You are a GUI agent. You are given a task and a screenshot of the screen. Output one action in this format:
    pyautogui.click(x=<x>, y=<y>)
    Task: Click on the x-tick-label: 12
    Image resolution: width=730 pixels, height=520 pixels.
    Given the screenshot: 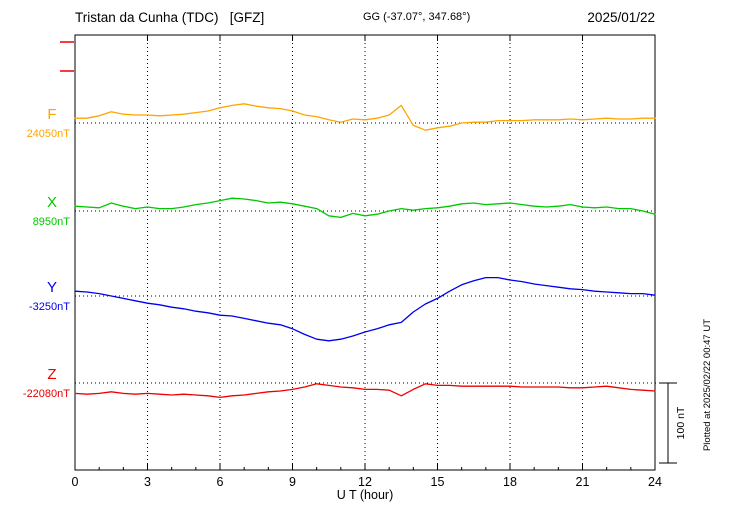 What is the action you would take?
    pyautogui.click(x=365, y=482)
    